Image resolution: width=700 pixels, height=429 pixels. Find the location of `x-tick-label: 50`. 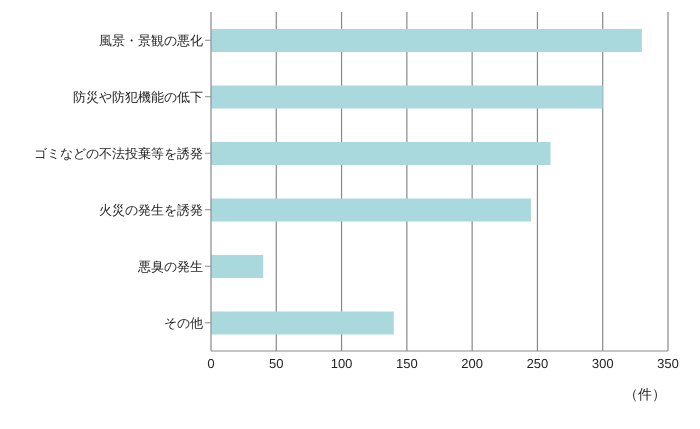

x-tick-label: 50 is located at coordinates (276, 364).